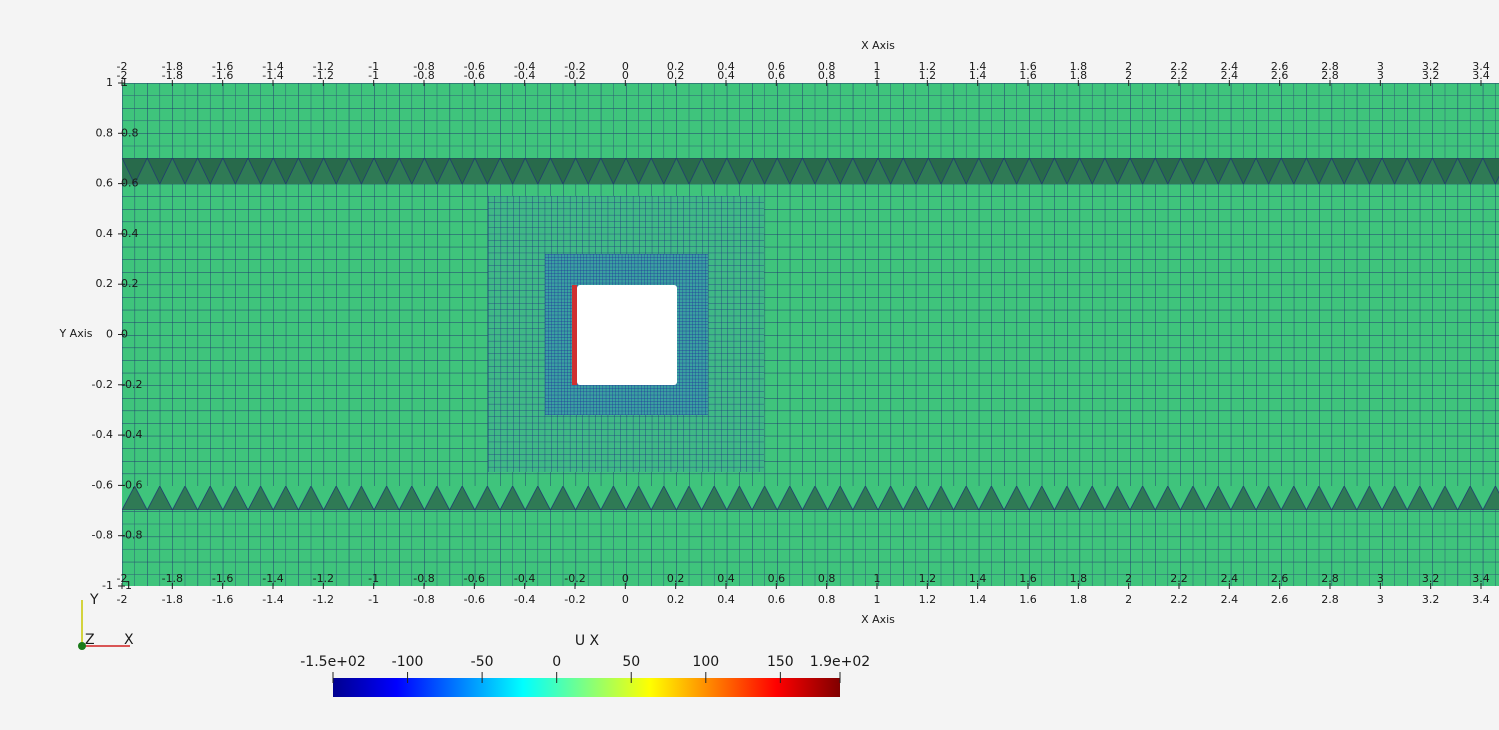 This screenshot has width=1499, height=730. I want to click on y-tick-label: -1, so click(126, 585).